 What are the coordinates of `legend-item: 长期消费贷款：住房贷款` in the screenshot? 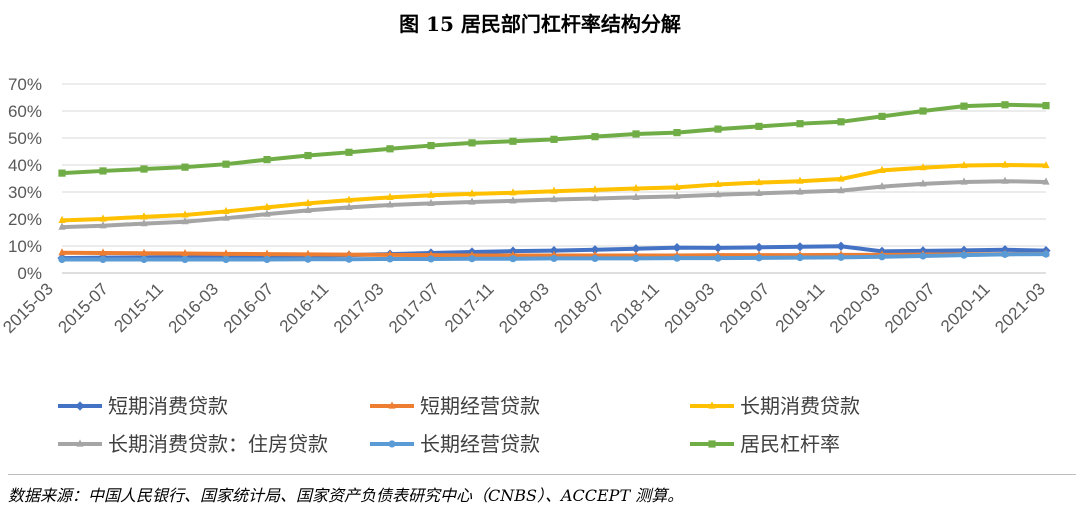 It's located at (193, 444).